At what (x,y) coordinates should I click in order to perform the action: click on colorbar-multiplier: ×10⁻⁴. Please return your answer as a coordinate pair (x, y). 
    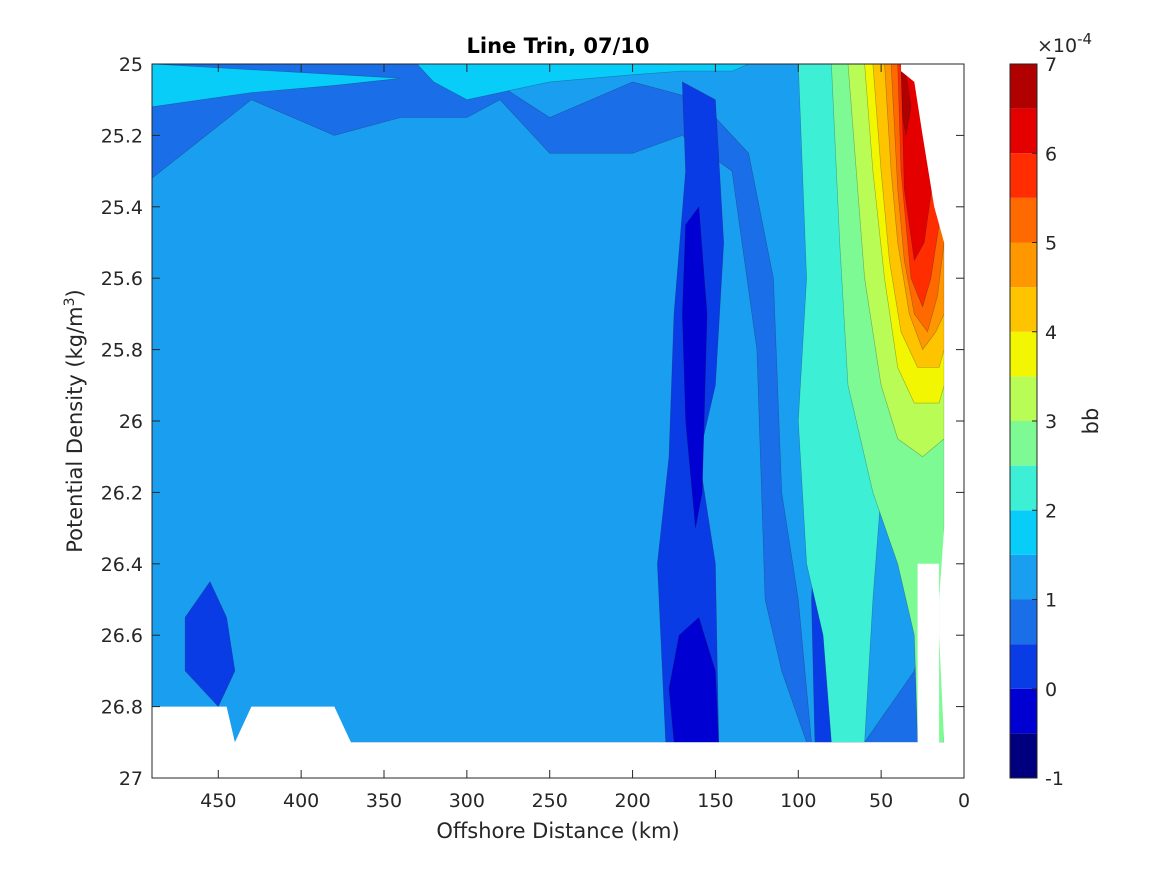
    Looking at the image, I should click on (1064, 43).